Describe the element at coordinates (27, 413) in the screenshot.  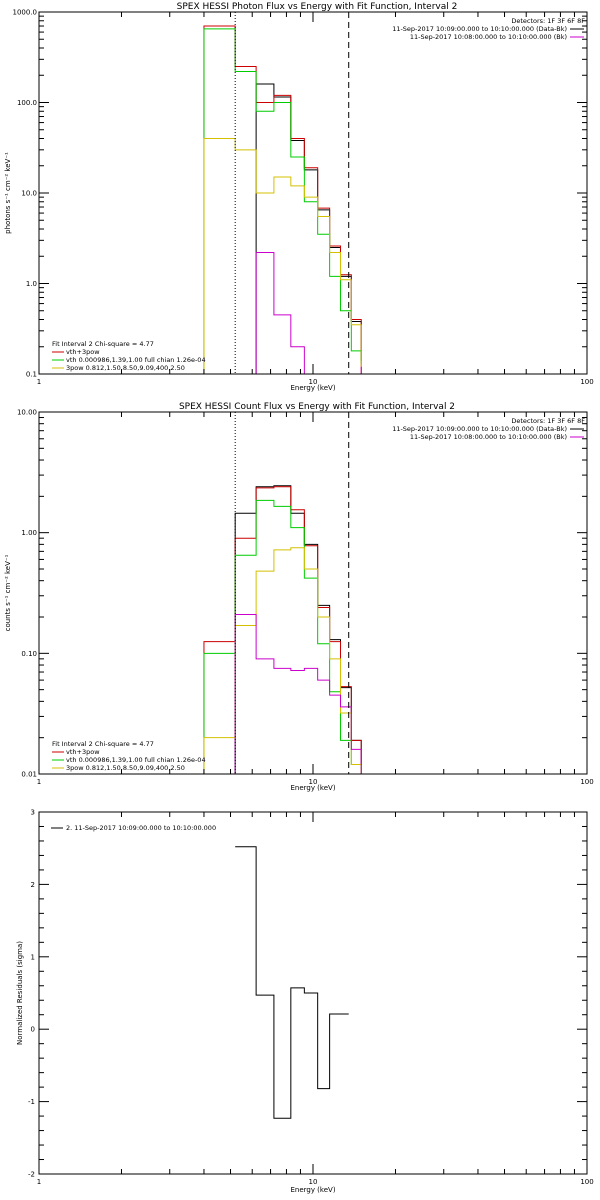
I see `y-tick-label: 10.00` at that location.